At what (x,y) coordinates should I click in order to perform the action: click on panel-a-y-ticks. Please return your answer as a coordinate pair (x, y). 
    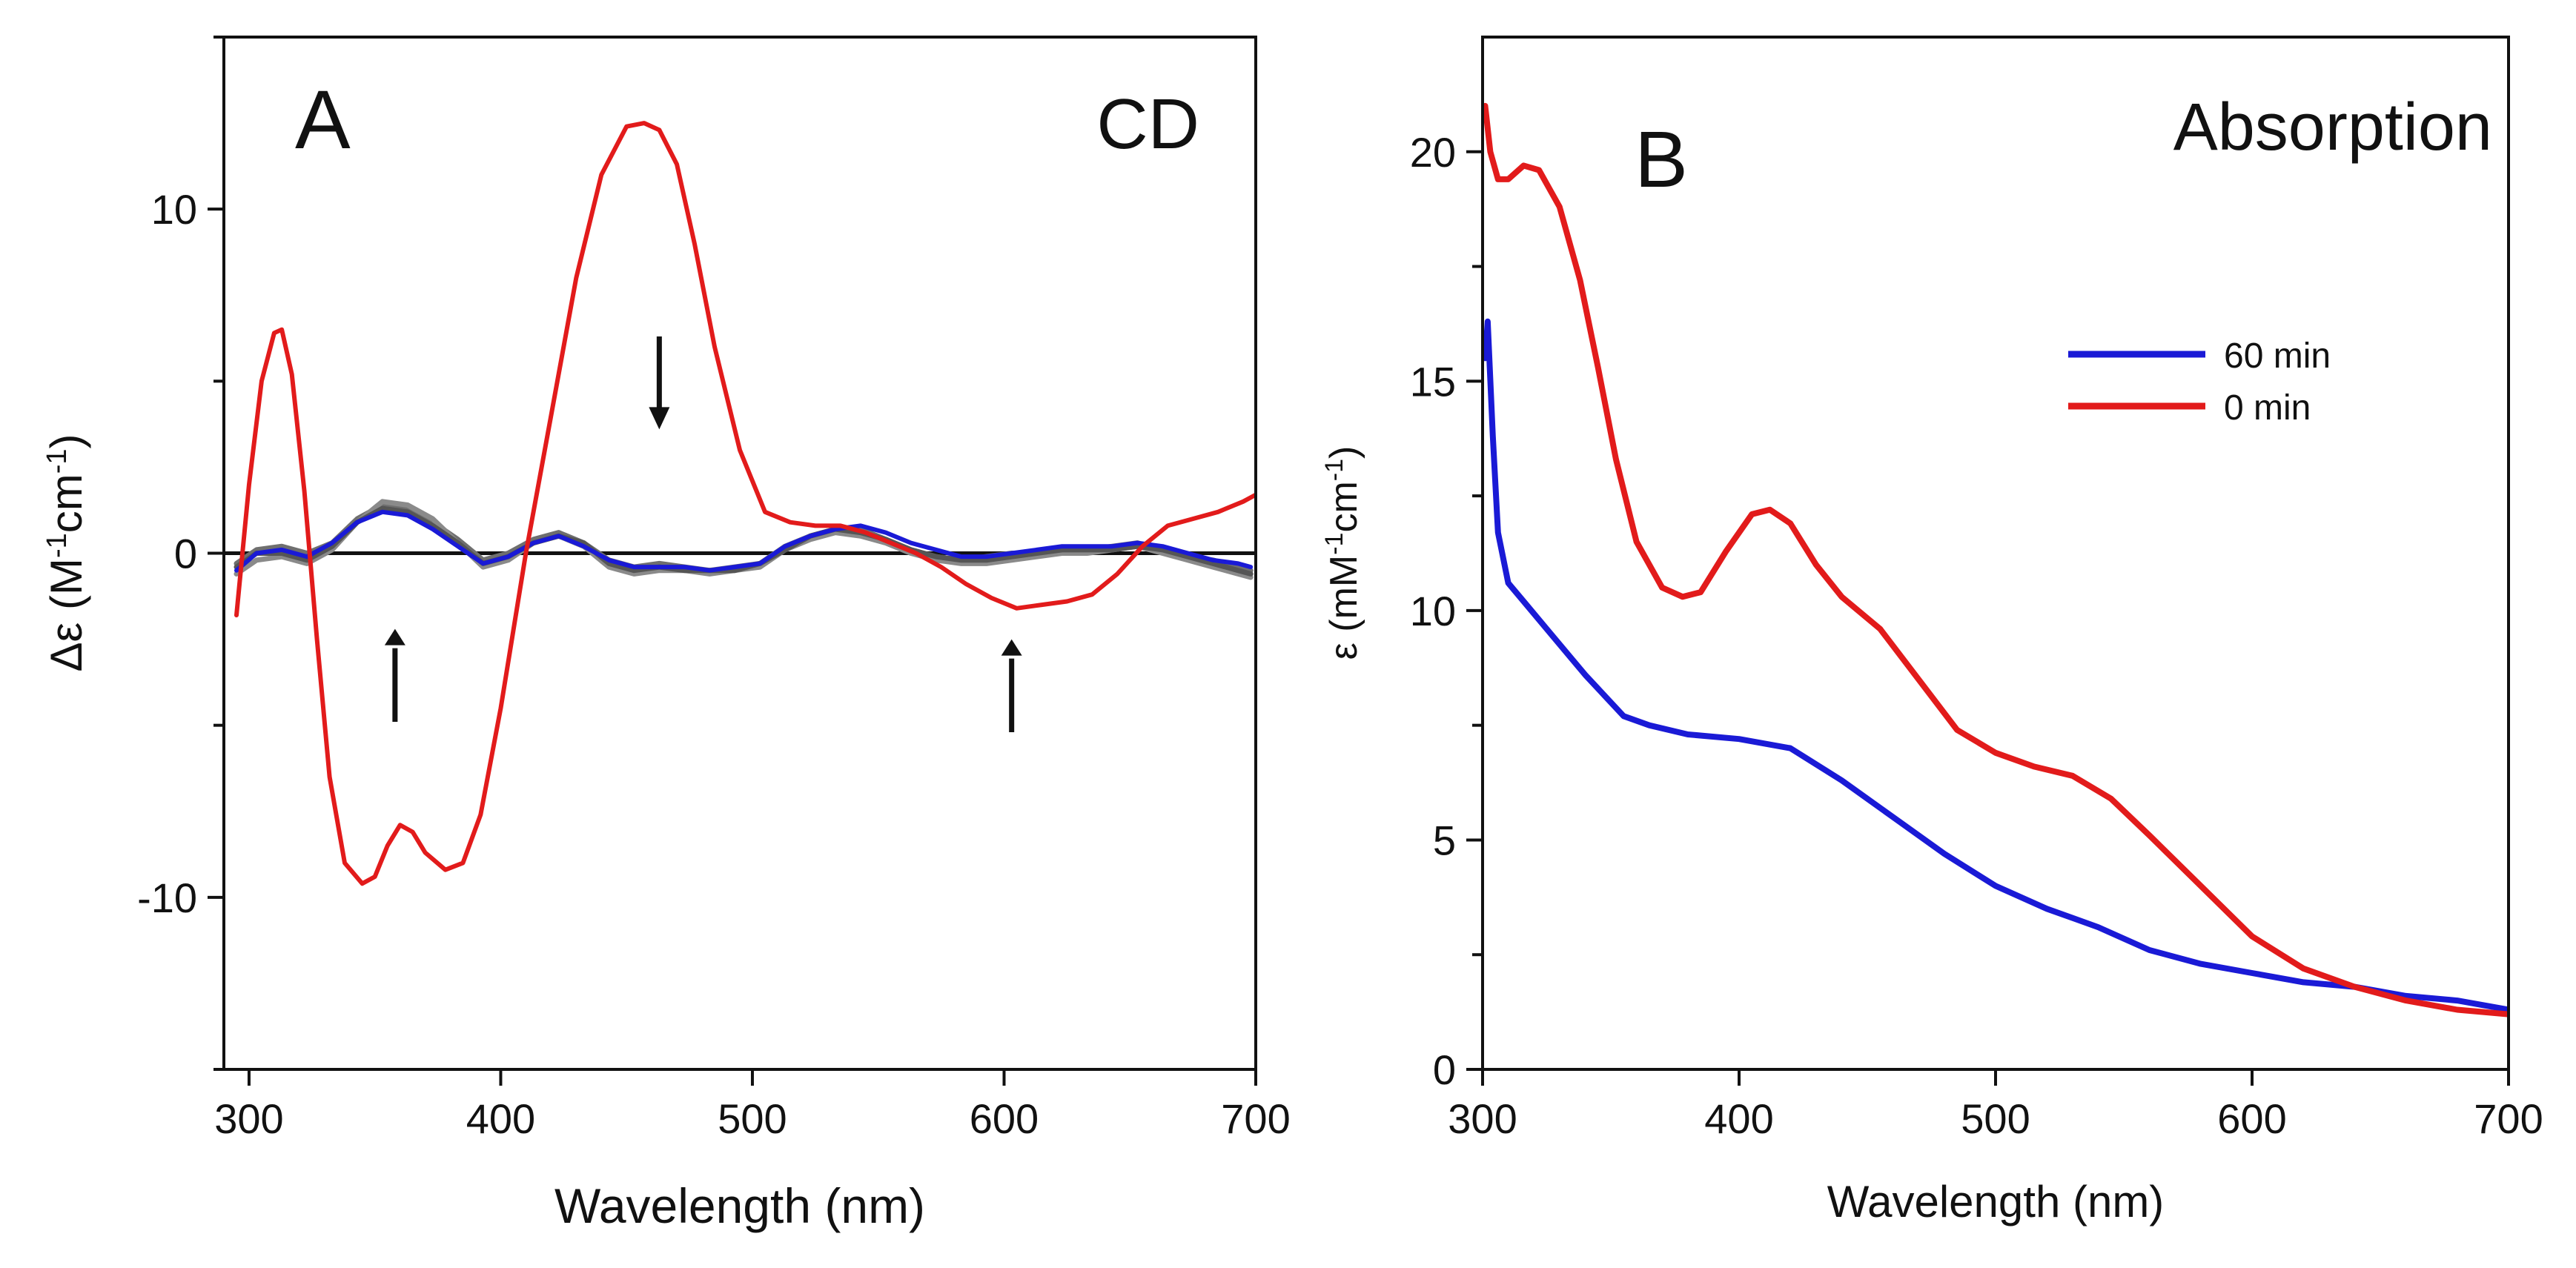
    Looking at the image, I should click on (216, 553).